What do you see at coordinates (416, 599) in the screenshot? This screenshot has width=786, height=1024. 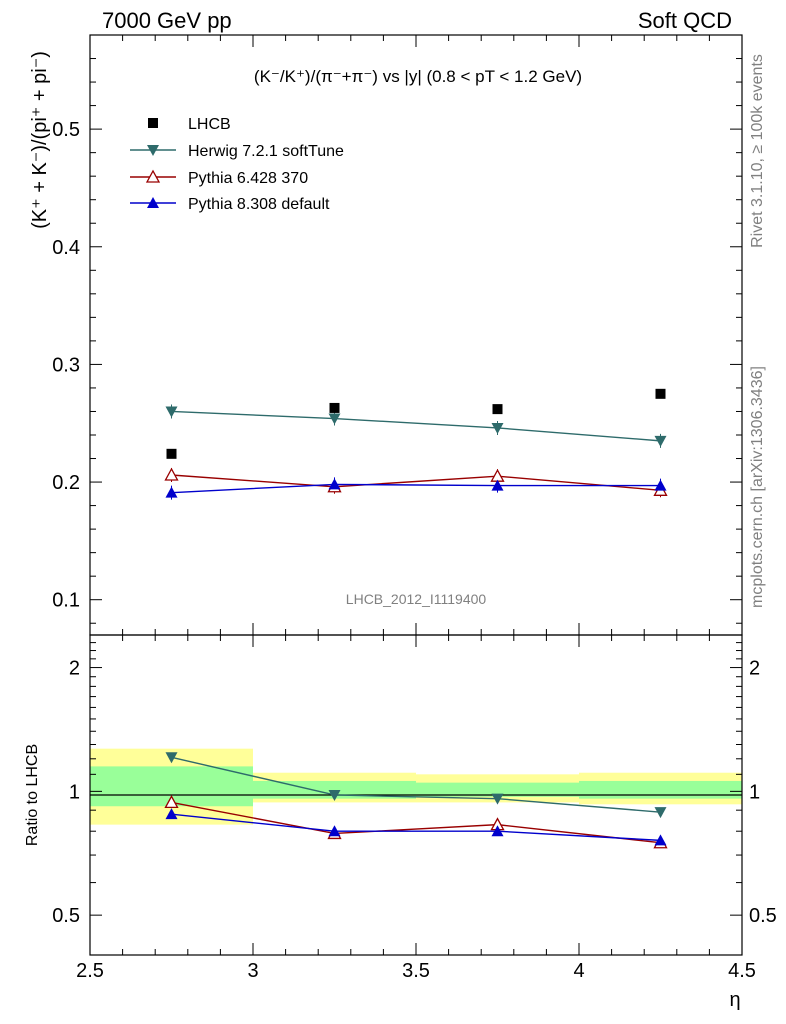 I see `watermark: LHCB_2012_I1119400` at bounding box center [416, 599].